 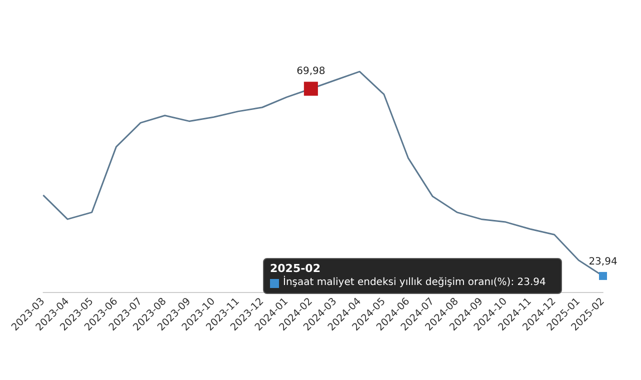 What do you see at coordinates (603, 262) in the screenshot?
I see `data-label: 23,94` at bounding box center [603, 262].